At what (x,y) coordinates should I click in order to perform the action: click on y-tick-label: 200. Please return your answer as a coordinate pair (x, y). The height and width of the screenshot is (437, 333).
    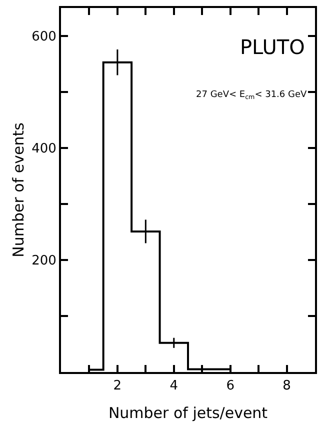
    Looking at the image, I should click on (44, 261).